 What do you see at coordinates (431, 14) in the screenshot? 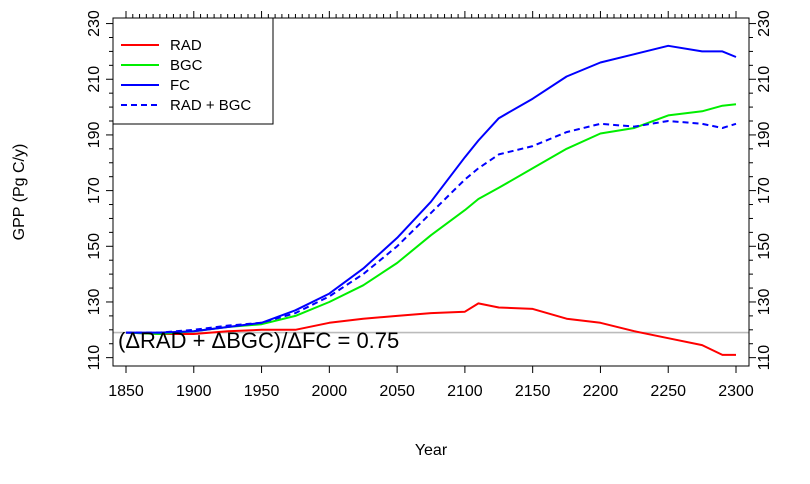
I see `top-axis` at bounding box center [431, 14].